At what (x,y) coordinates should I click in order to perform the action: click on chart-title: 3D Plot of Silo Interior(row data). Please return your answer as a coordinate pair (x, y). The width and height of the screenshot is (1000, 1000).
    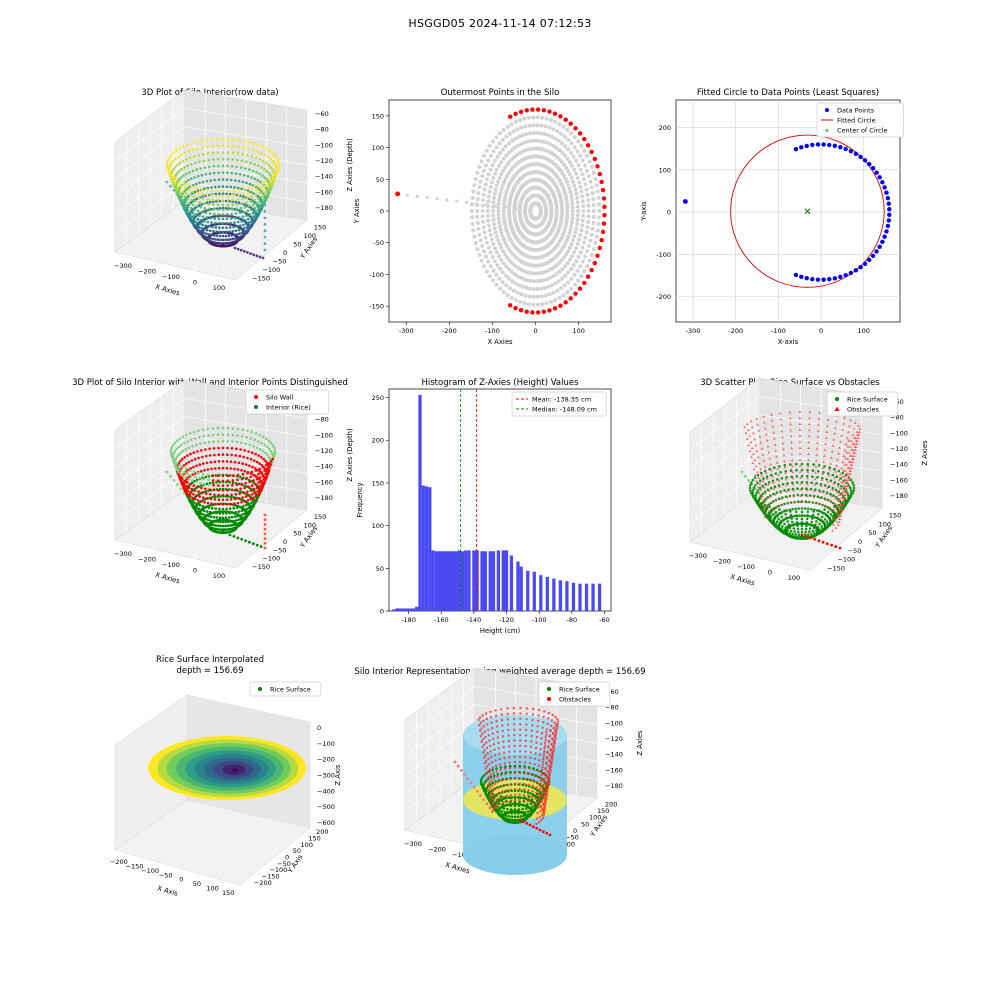
    Looking at the image, I should click on (209, 93).